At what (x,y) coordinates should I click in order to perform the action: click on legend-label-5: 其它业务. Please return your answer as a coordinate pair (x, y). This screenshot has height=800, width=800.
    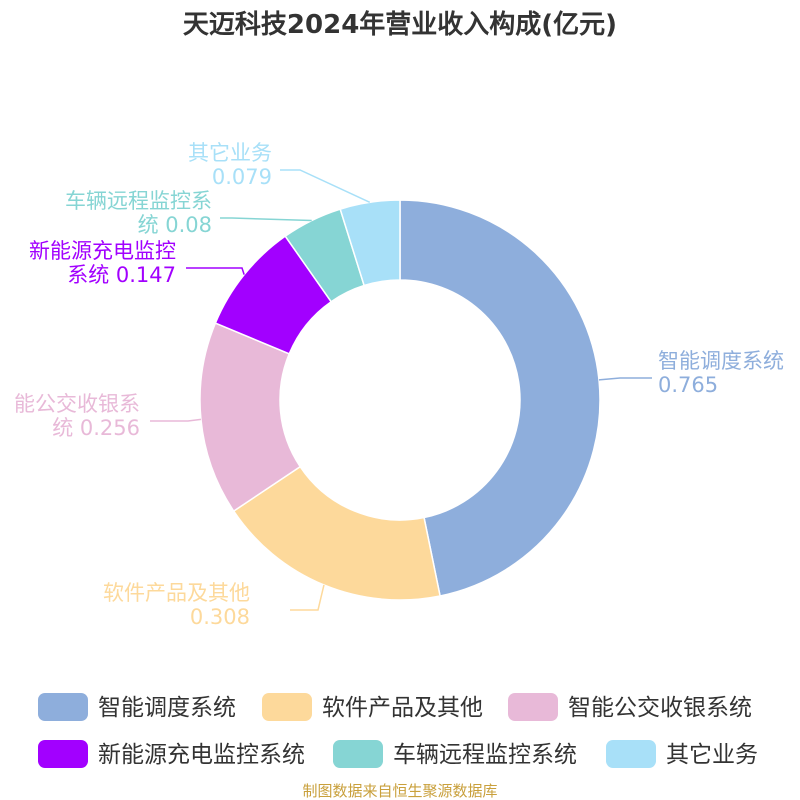
    Looking at the image, I should click on (712, 755).